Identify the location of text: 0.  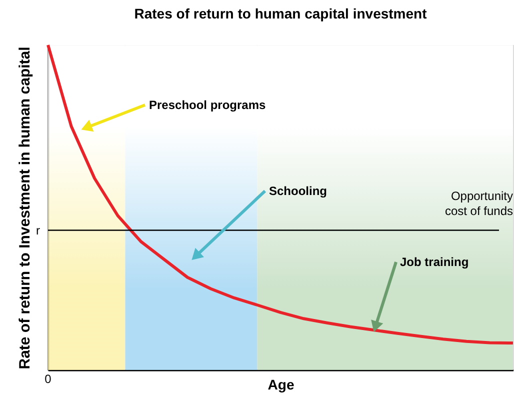
(48, 379).